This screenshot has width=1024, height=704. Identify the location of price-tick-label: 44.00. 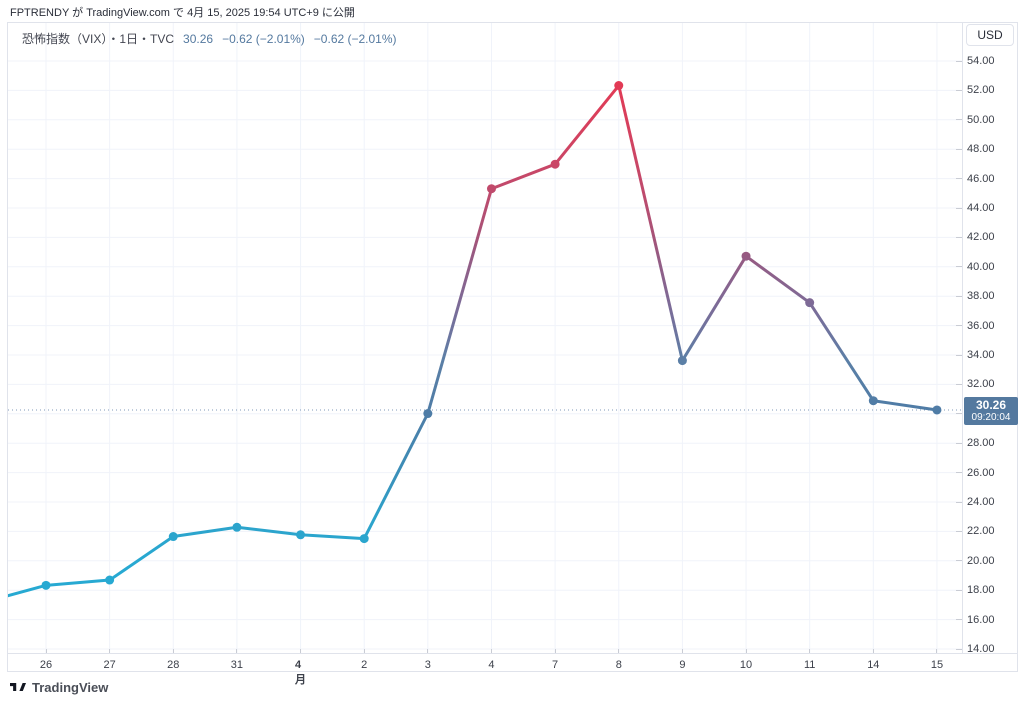
(981, 208).